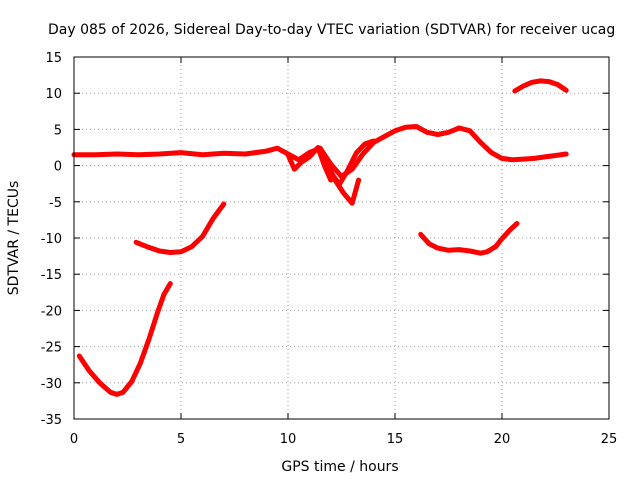  Describe the element at coordinates (339, 467) in the screenshot. I see `x-axis-label: GPS time / hours` at that location.